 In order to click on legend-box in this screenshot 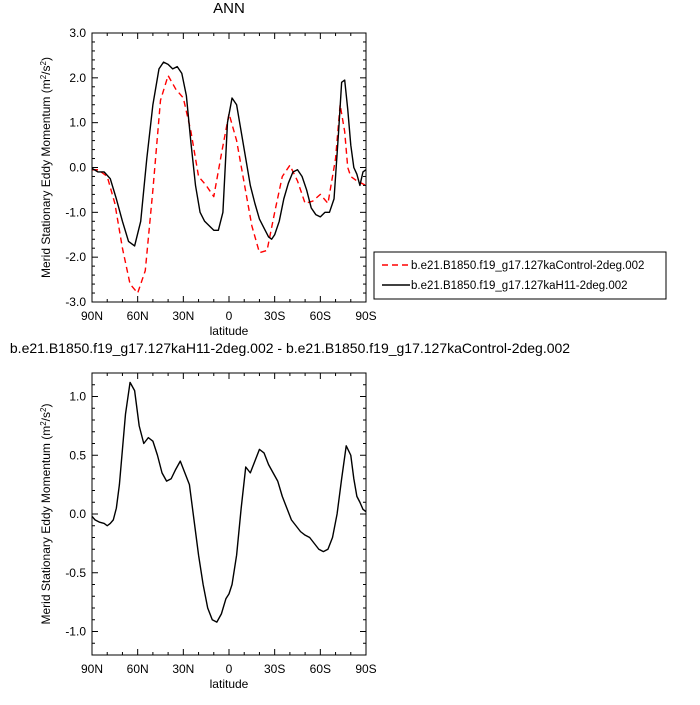, I will do `click(520, 275)`.